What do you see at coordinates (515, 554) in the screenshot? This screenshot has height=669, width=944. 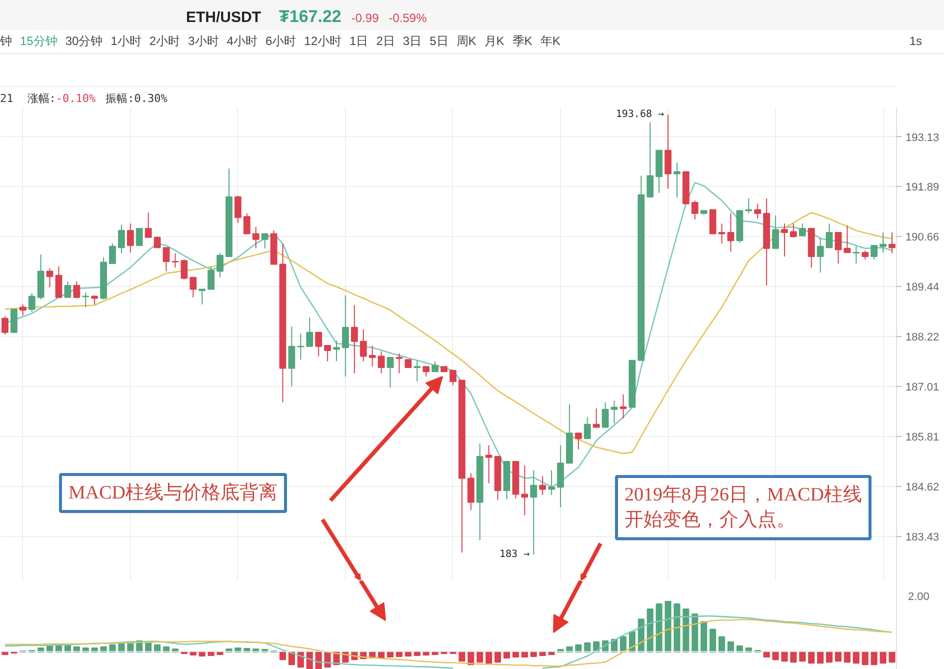 I see `annotation: 183 →` at bounding box center [515, 554].